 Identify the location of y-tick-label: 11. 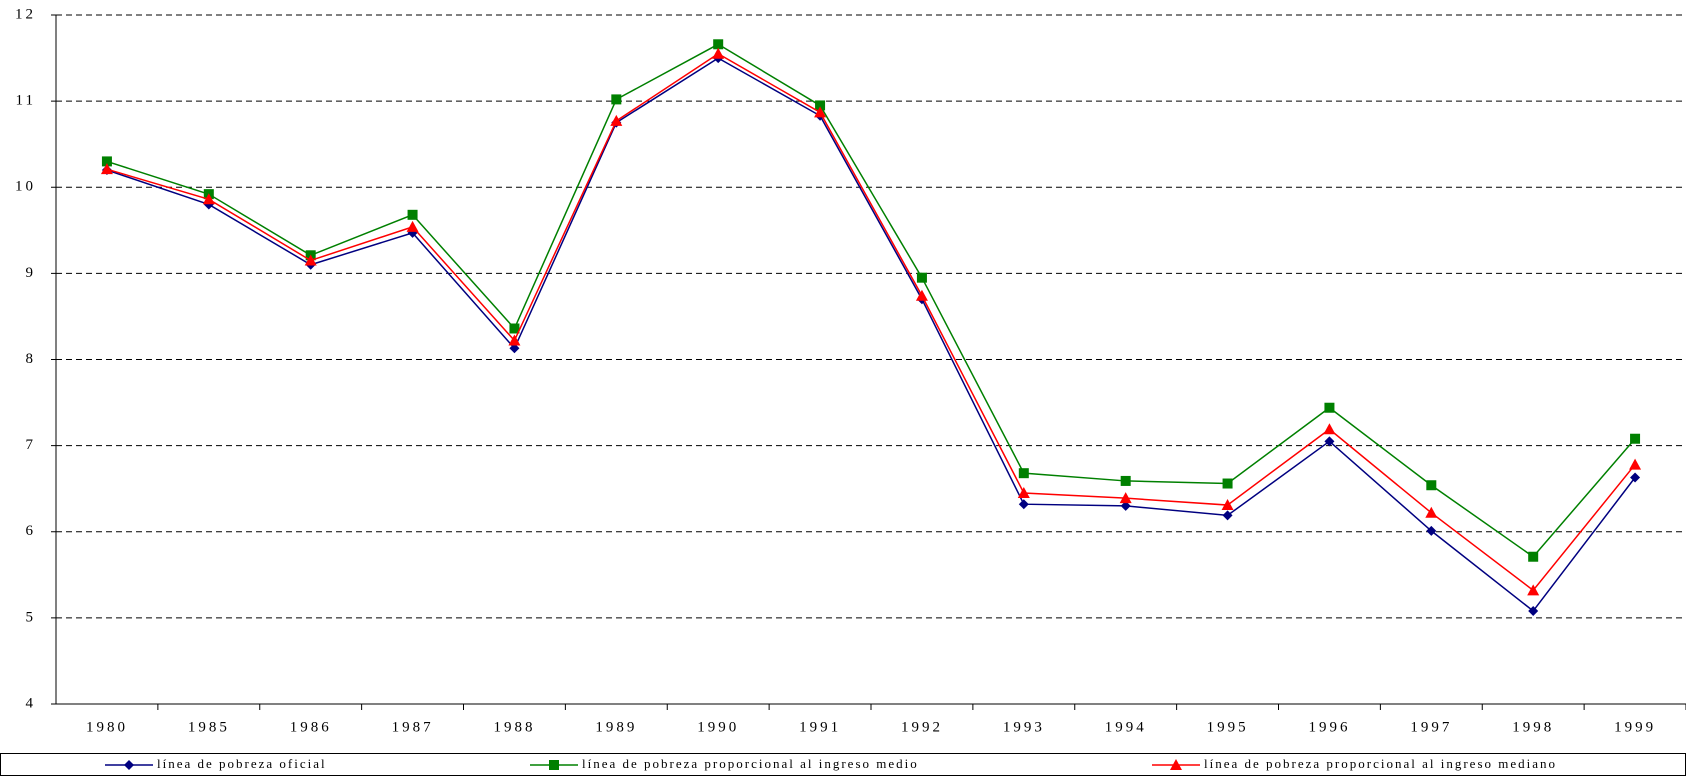
(26, 101).